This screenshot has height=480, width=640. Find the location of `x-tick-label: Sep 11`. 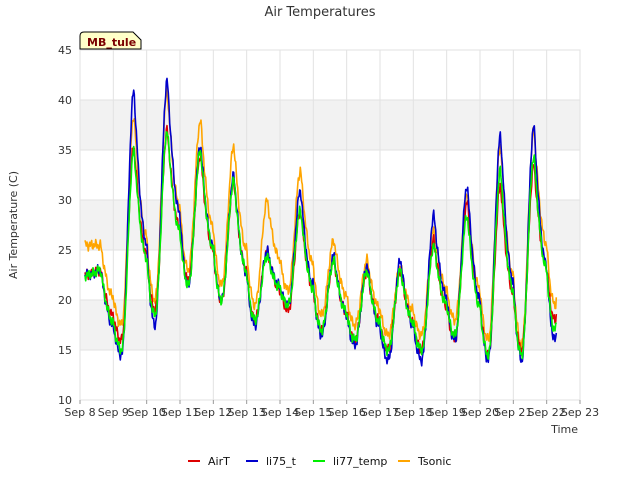

x-tick-label: Sep 11 is located at coordinates (180, 412).